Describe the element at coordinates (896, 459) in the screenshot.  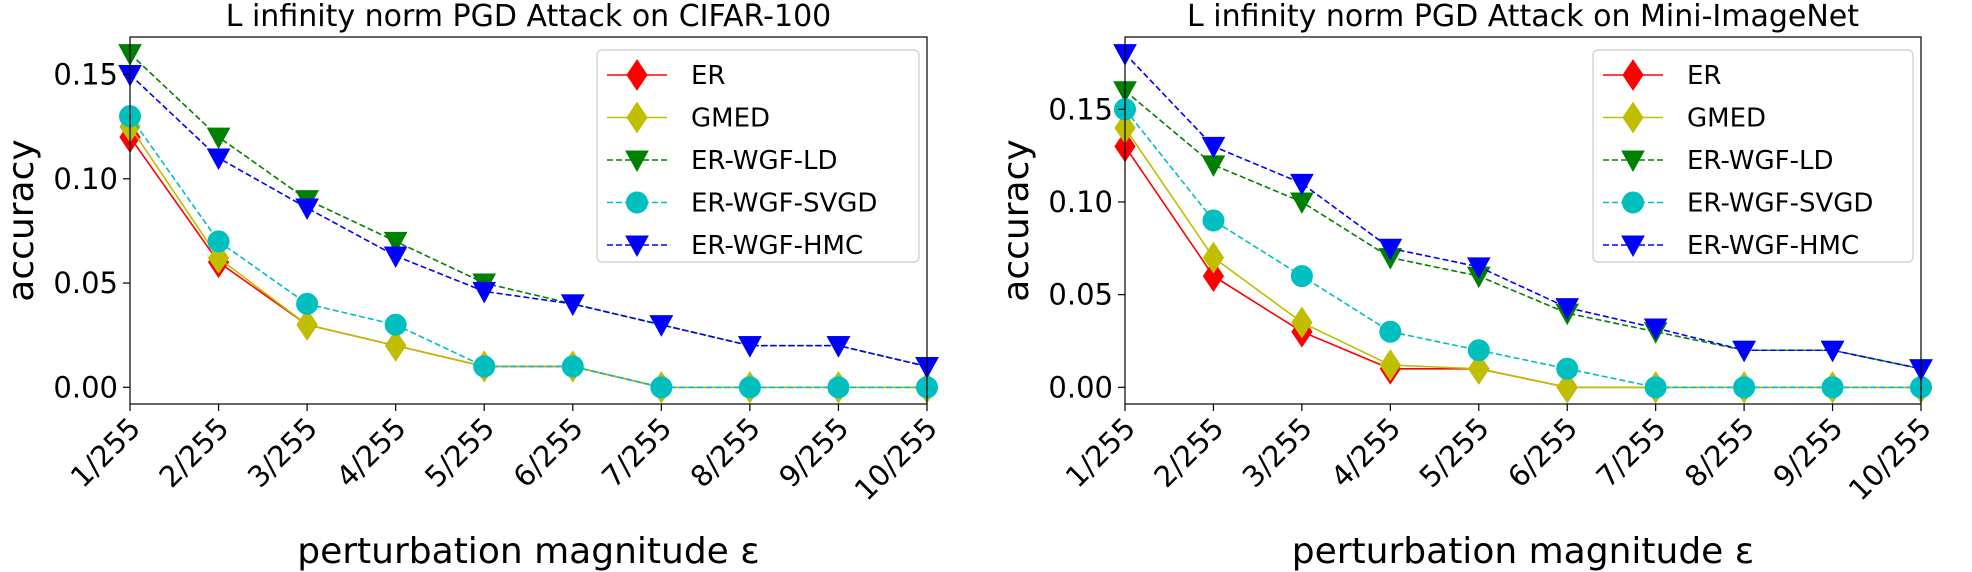
I see `x-tick-label: 10/255` at that location.